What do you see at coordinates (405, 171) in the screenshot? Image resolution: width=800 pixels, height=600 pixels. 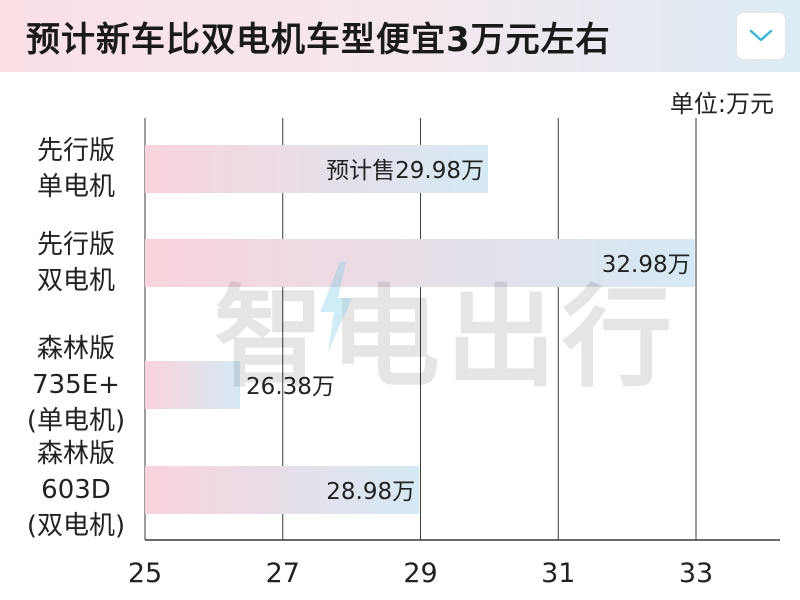 I see `data-label: 预计售29.98万` at bounding box center [405, 171].